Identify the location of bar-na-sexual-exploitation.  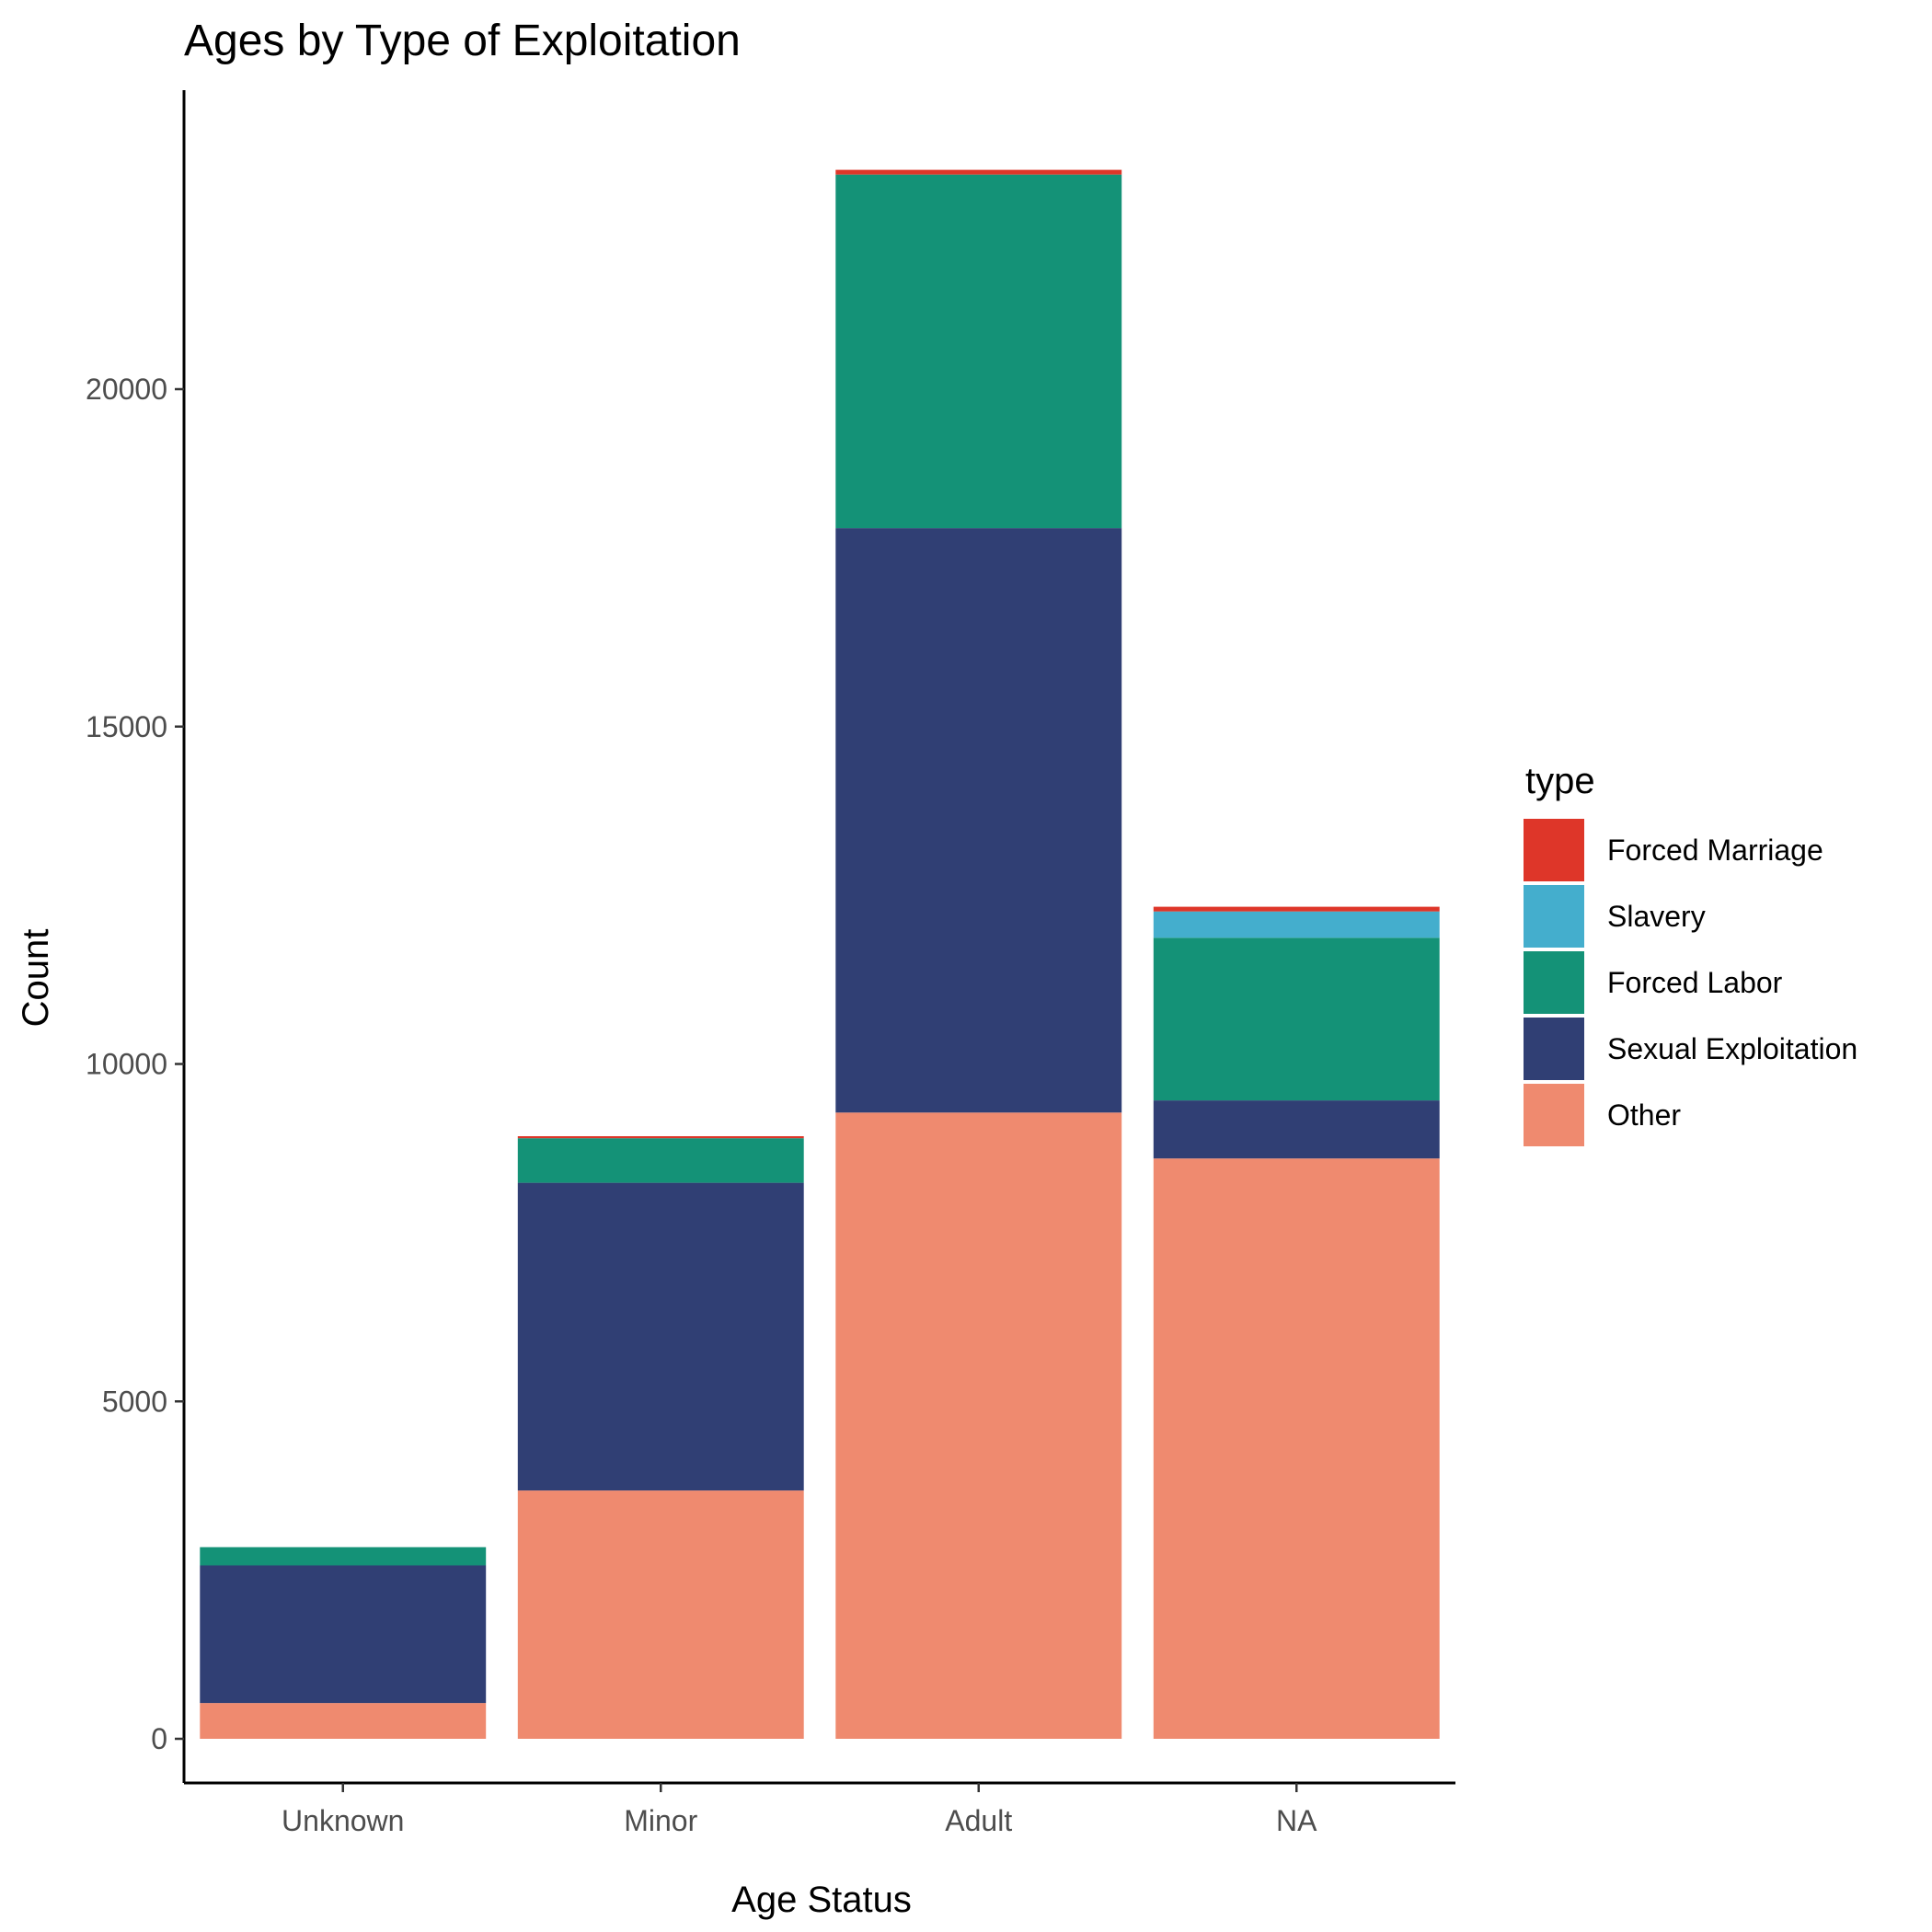
(1296, 1129).